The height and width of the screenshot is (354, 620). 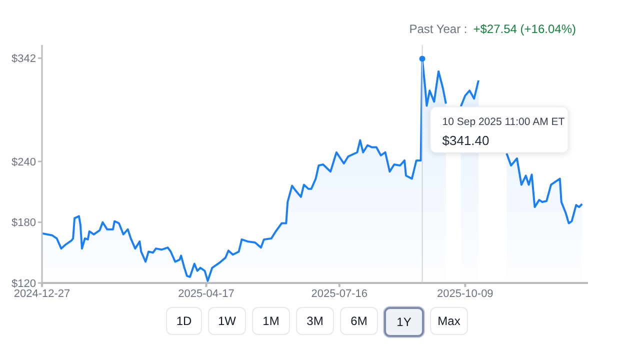 What do you see at coordinates (24, 59) in the screenshot?
I see `y-tick-label: $342` at bounding box center [24, 59].